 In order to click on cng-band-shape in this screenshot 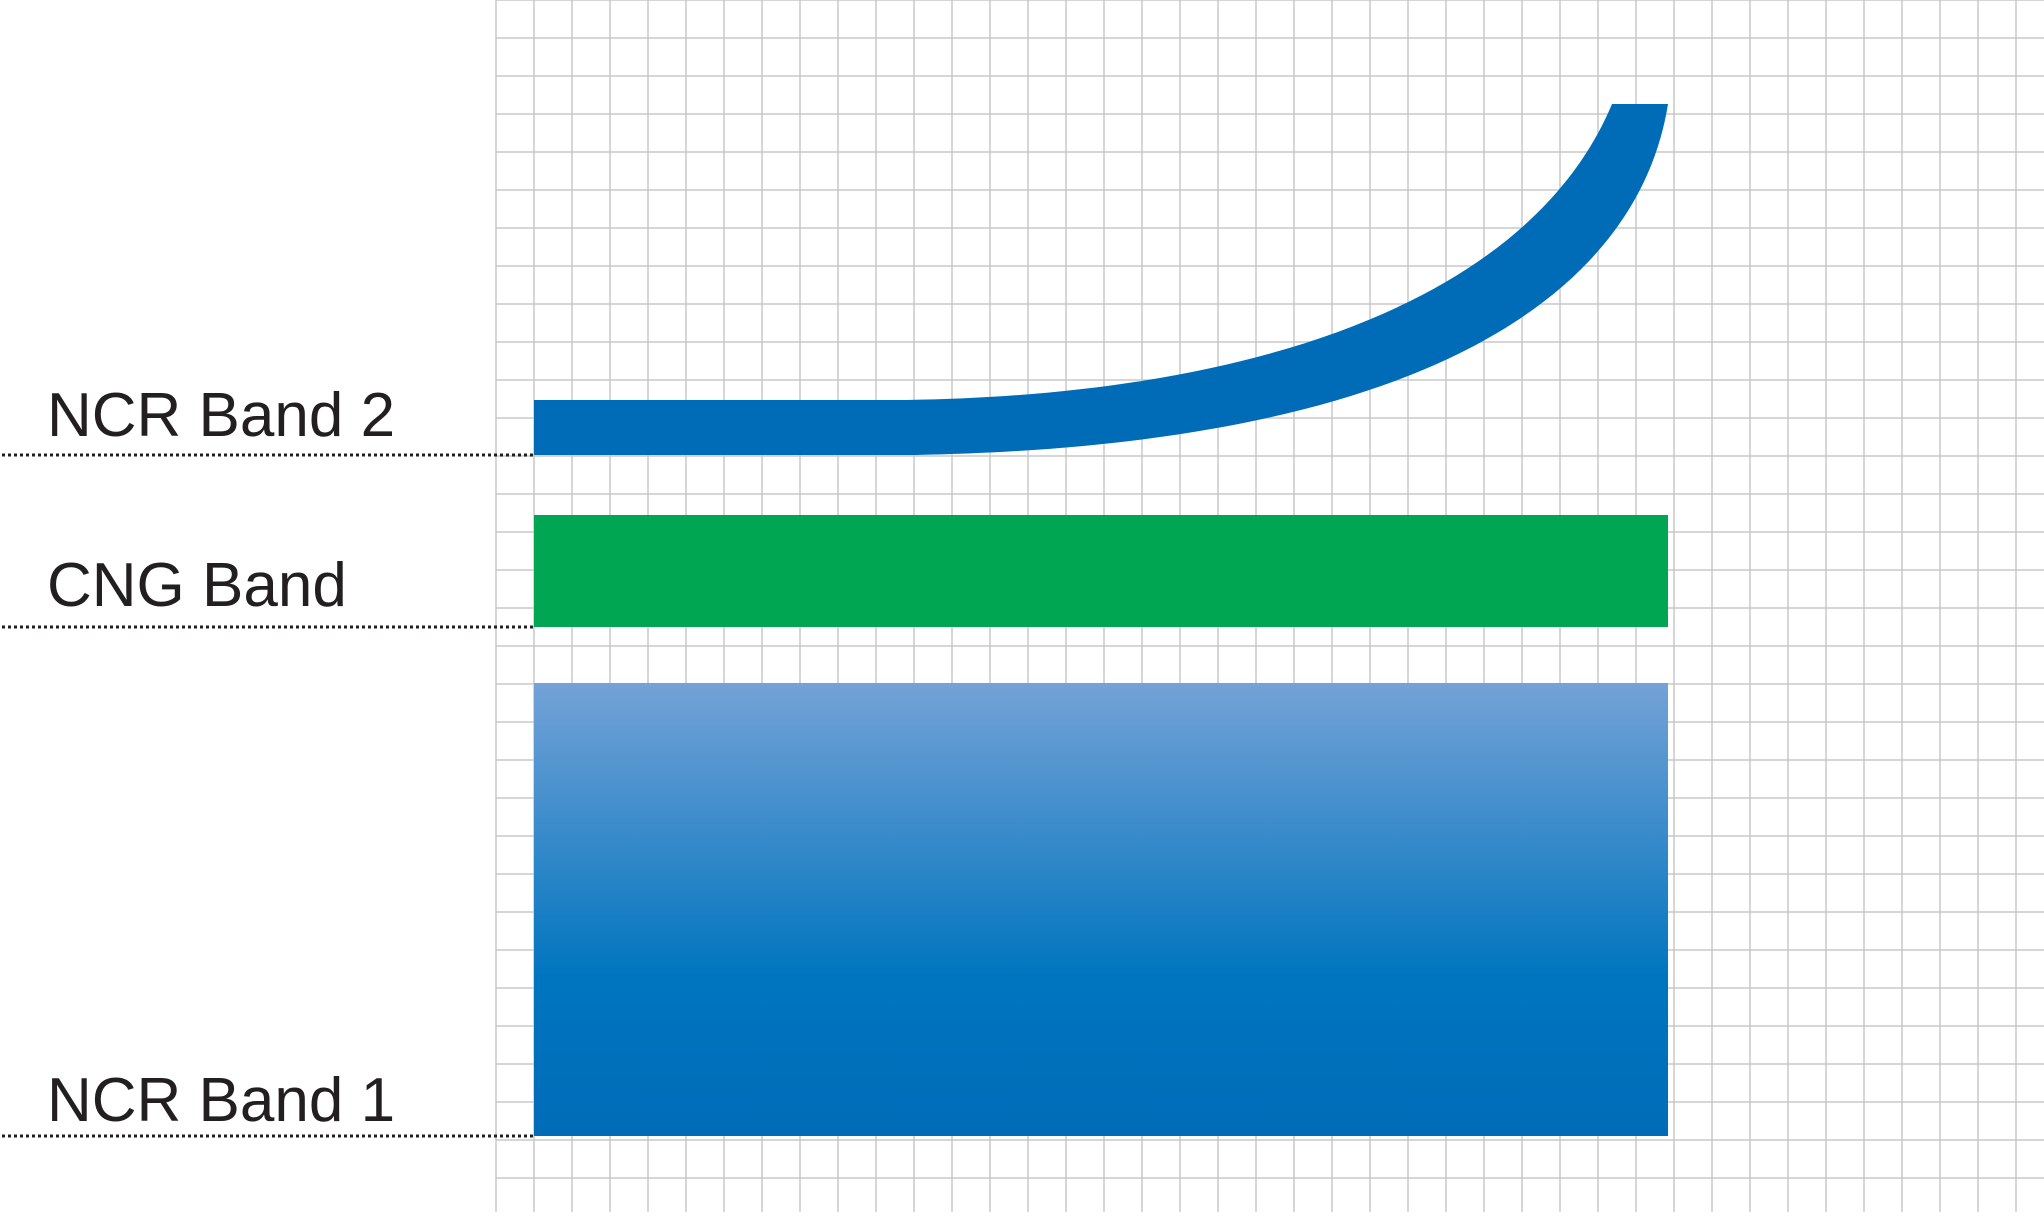, I will do `click(1101, 571)`.